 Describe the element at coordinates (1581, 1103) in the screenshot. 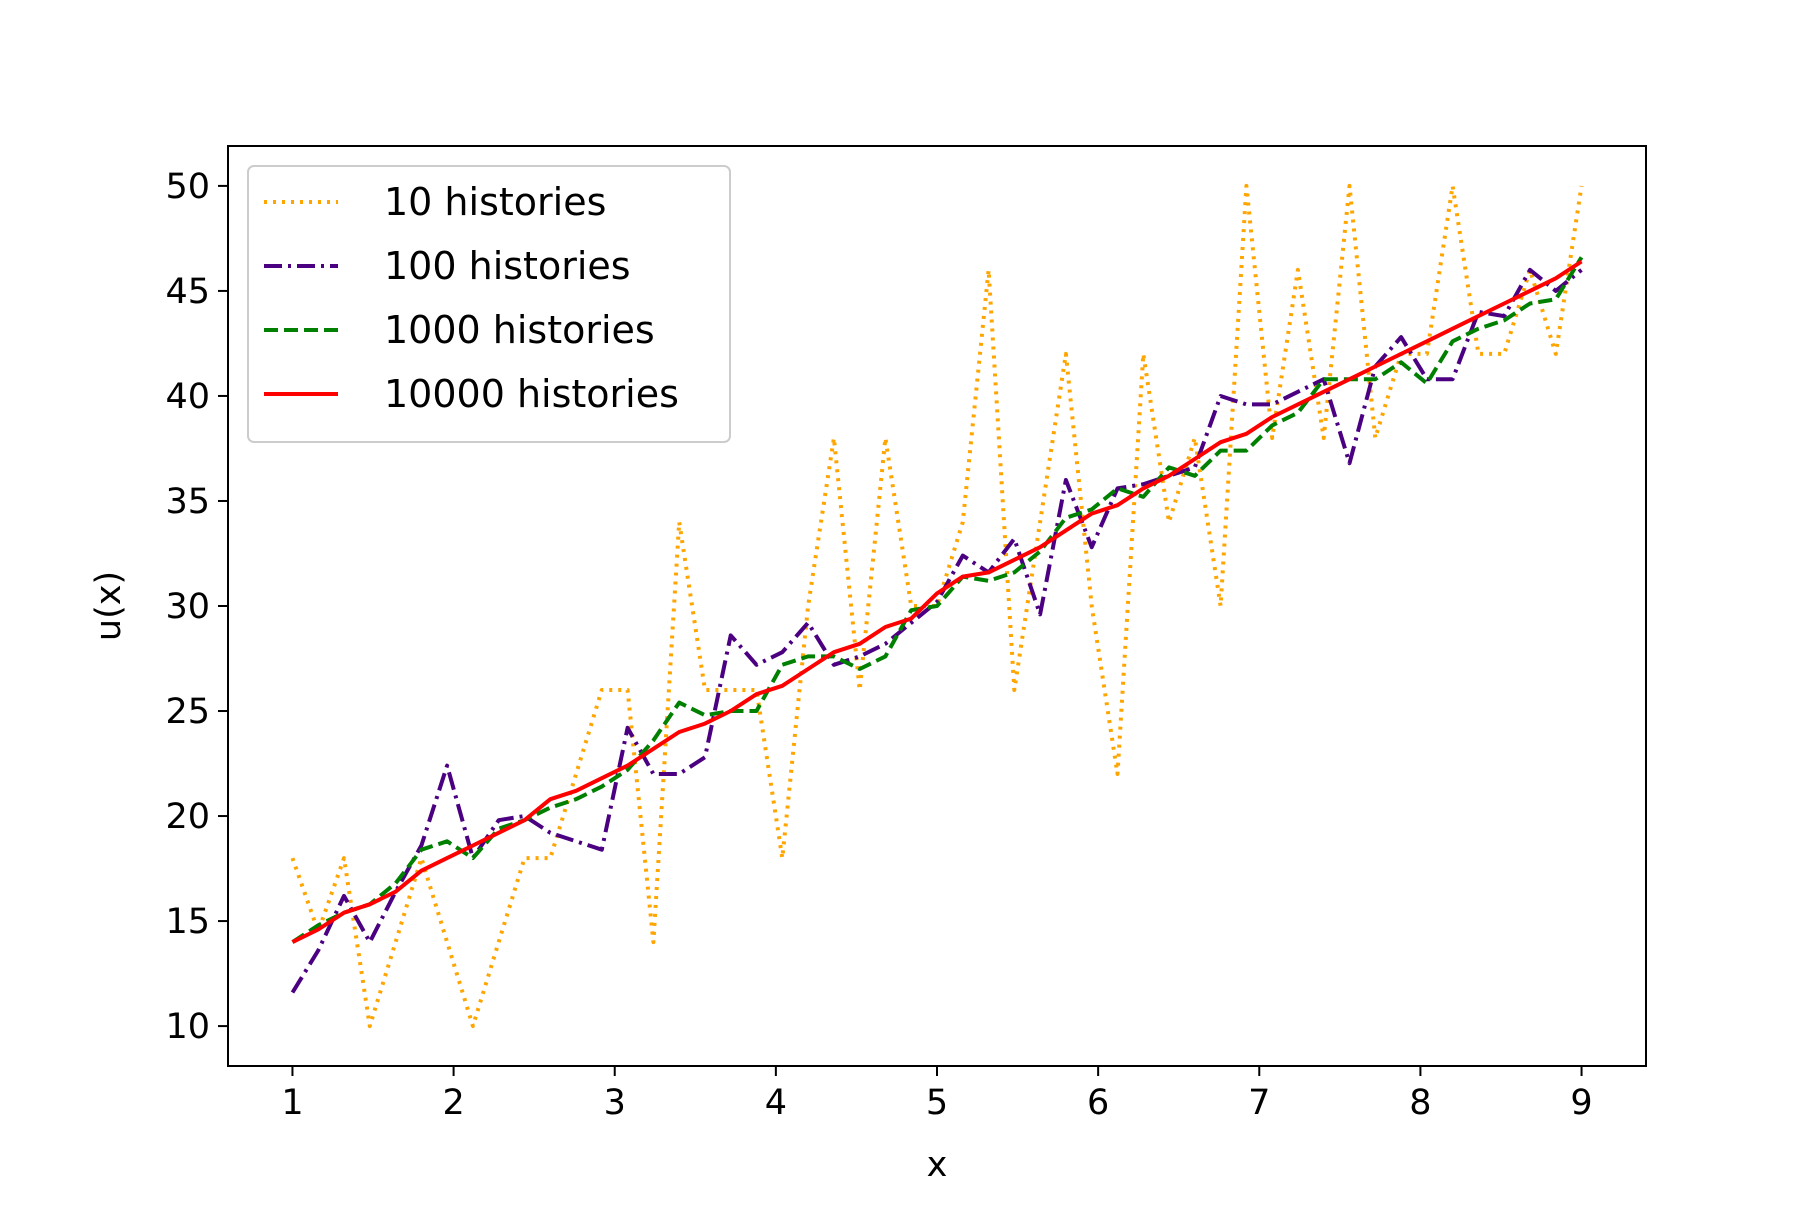

I see `x-tick-label: 9` at that location.